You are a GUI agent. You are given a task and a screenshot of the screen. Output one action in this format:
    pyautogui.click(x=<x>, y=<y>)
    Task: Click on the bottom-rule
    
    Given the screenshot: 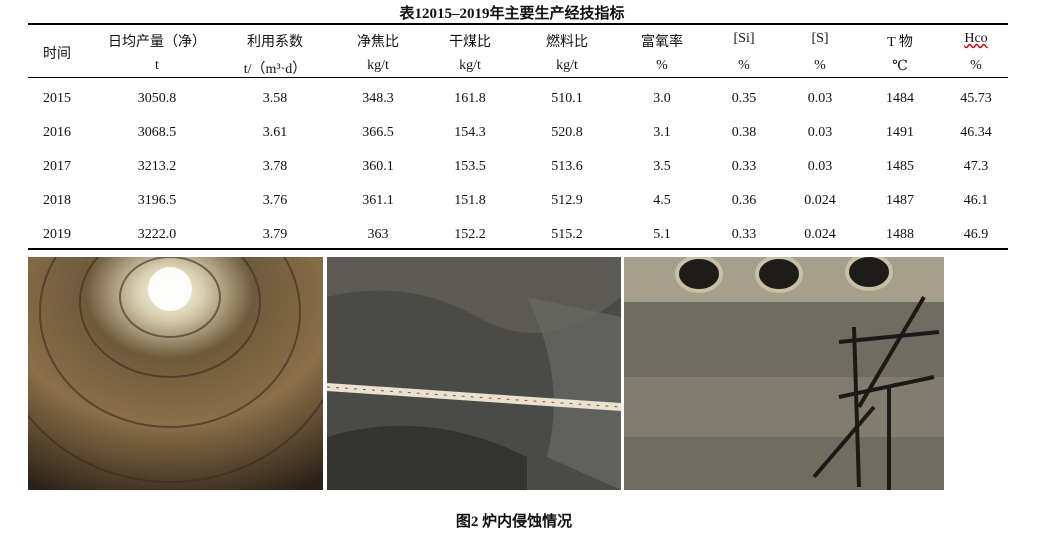 What is the action you would take?
    pyautogui.click(x=518, y=249)
    